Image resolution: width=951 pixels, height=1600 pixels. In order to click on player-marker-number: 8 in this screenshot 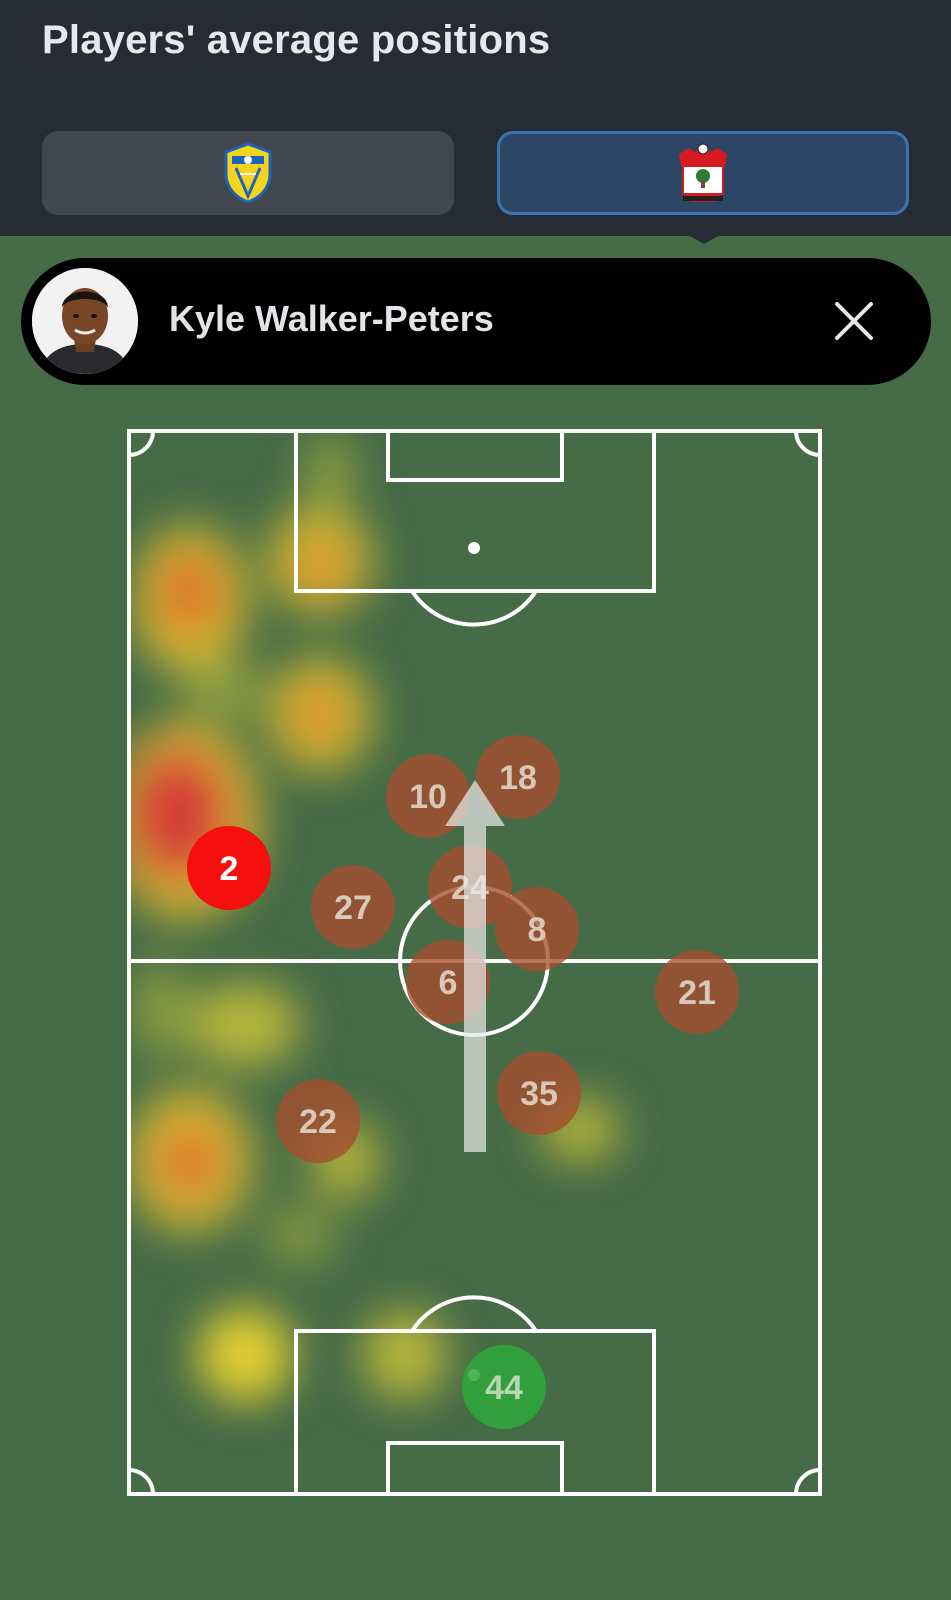, I will do `click(537, 930)`.